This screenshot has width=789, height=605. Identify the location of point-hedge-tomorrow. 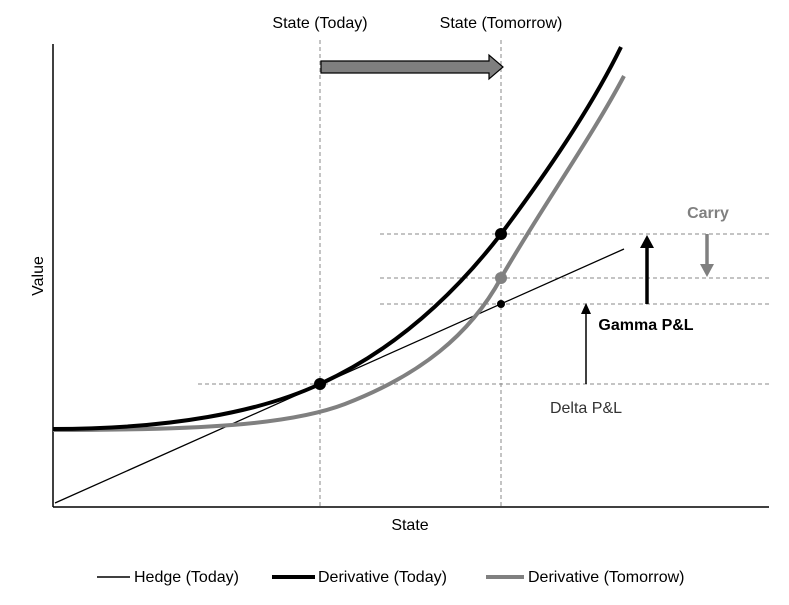
(501, 304).